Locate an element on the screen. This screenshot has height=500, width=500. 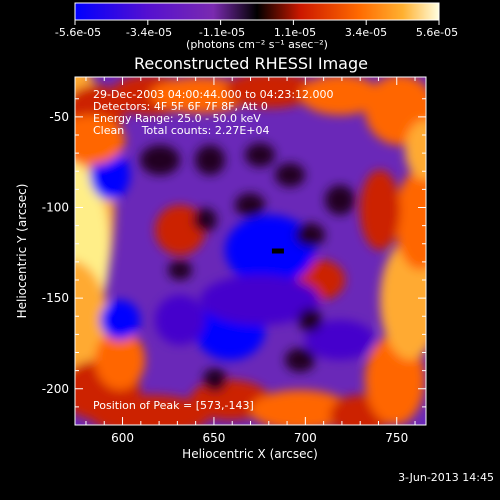
footer-date: 3-Jun-2013 14:45 is located at coordinates (446, 477).